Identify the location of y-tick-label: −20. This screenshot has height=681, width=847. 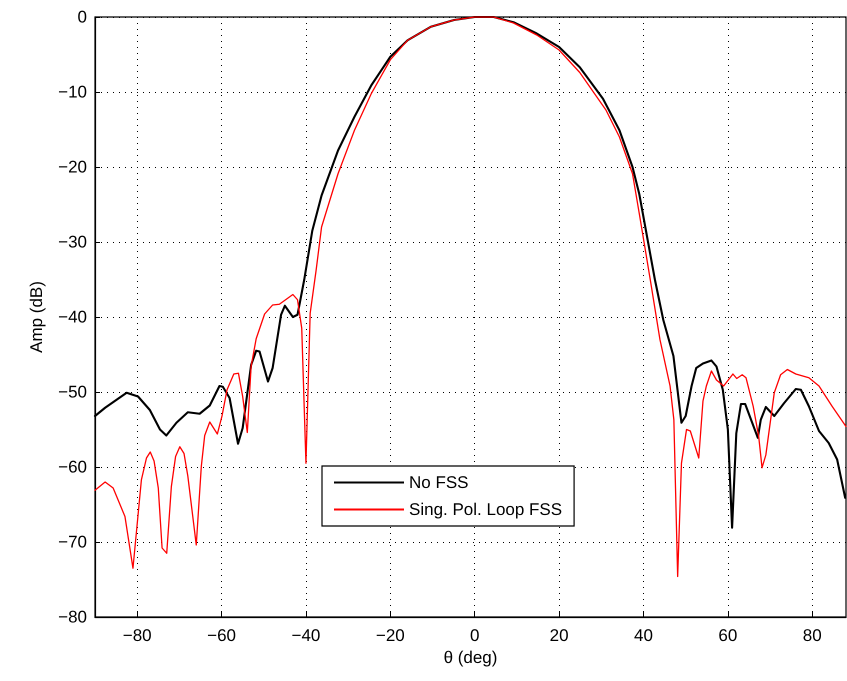
(72, 167).